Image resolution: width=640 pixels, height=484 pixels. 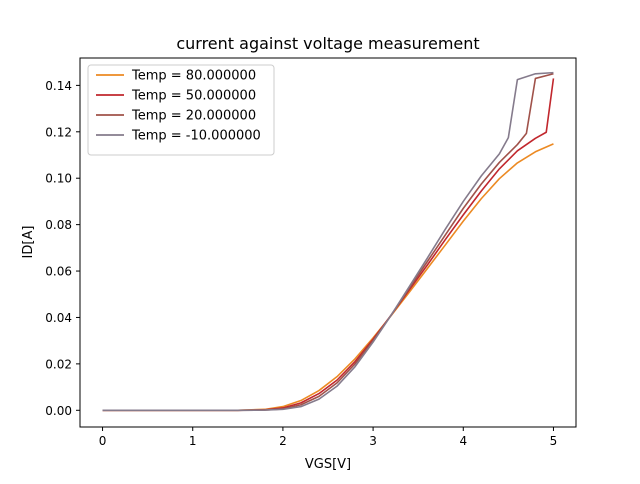 I want to click on x-tick-label: 5, so click(x=554, y=441).